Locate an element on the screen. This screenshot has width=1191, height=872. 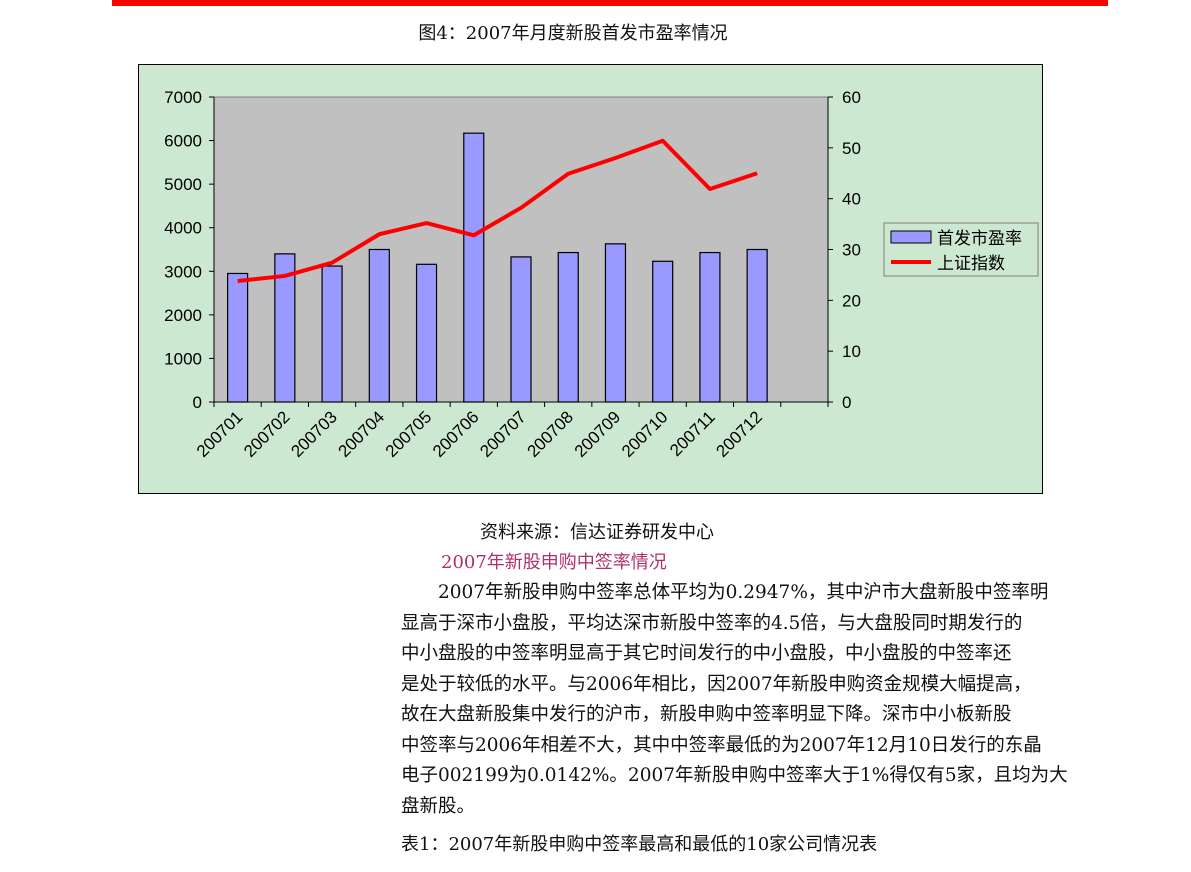
x-tick-label: 200709 is located at coordinates (598, 434).